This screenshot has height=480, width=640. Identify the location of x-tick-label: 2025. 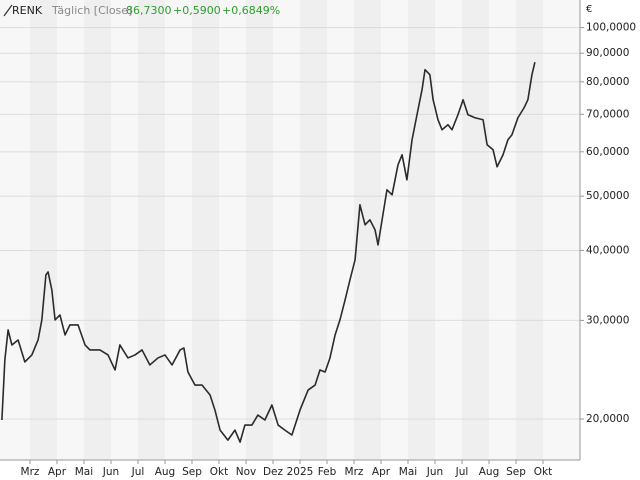
(300, 472).